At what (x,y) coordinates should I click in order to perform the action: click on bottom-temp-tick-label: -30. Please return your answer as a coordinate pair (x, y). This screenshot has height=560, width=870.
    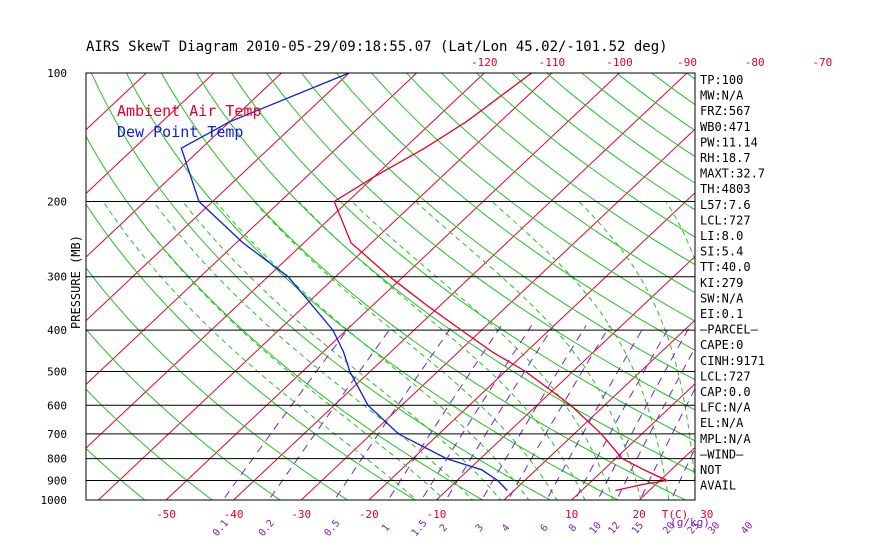
    Looking at the image, I should click on (301, 514).